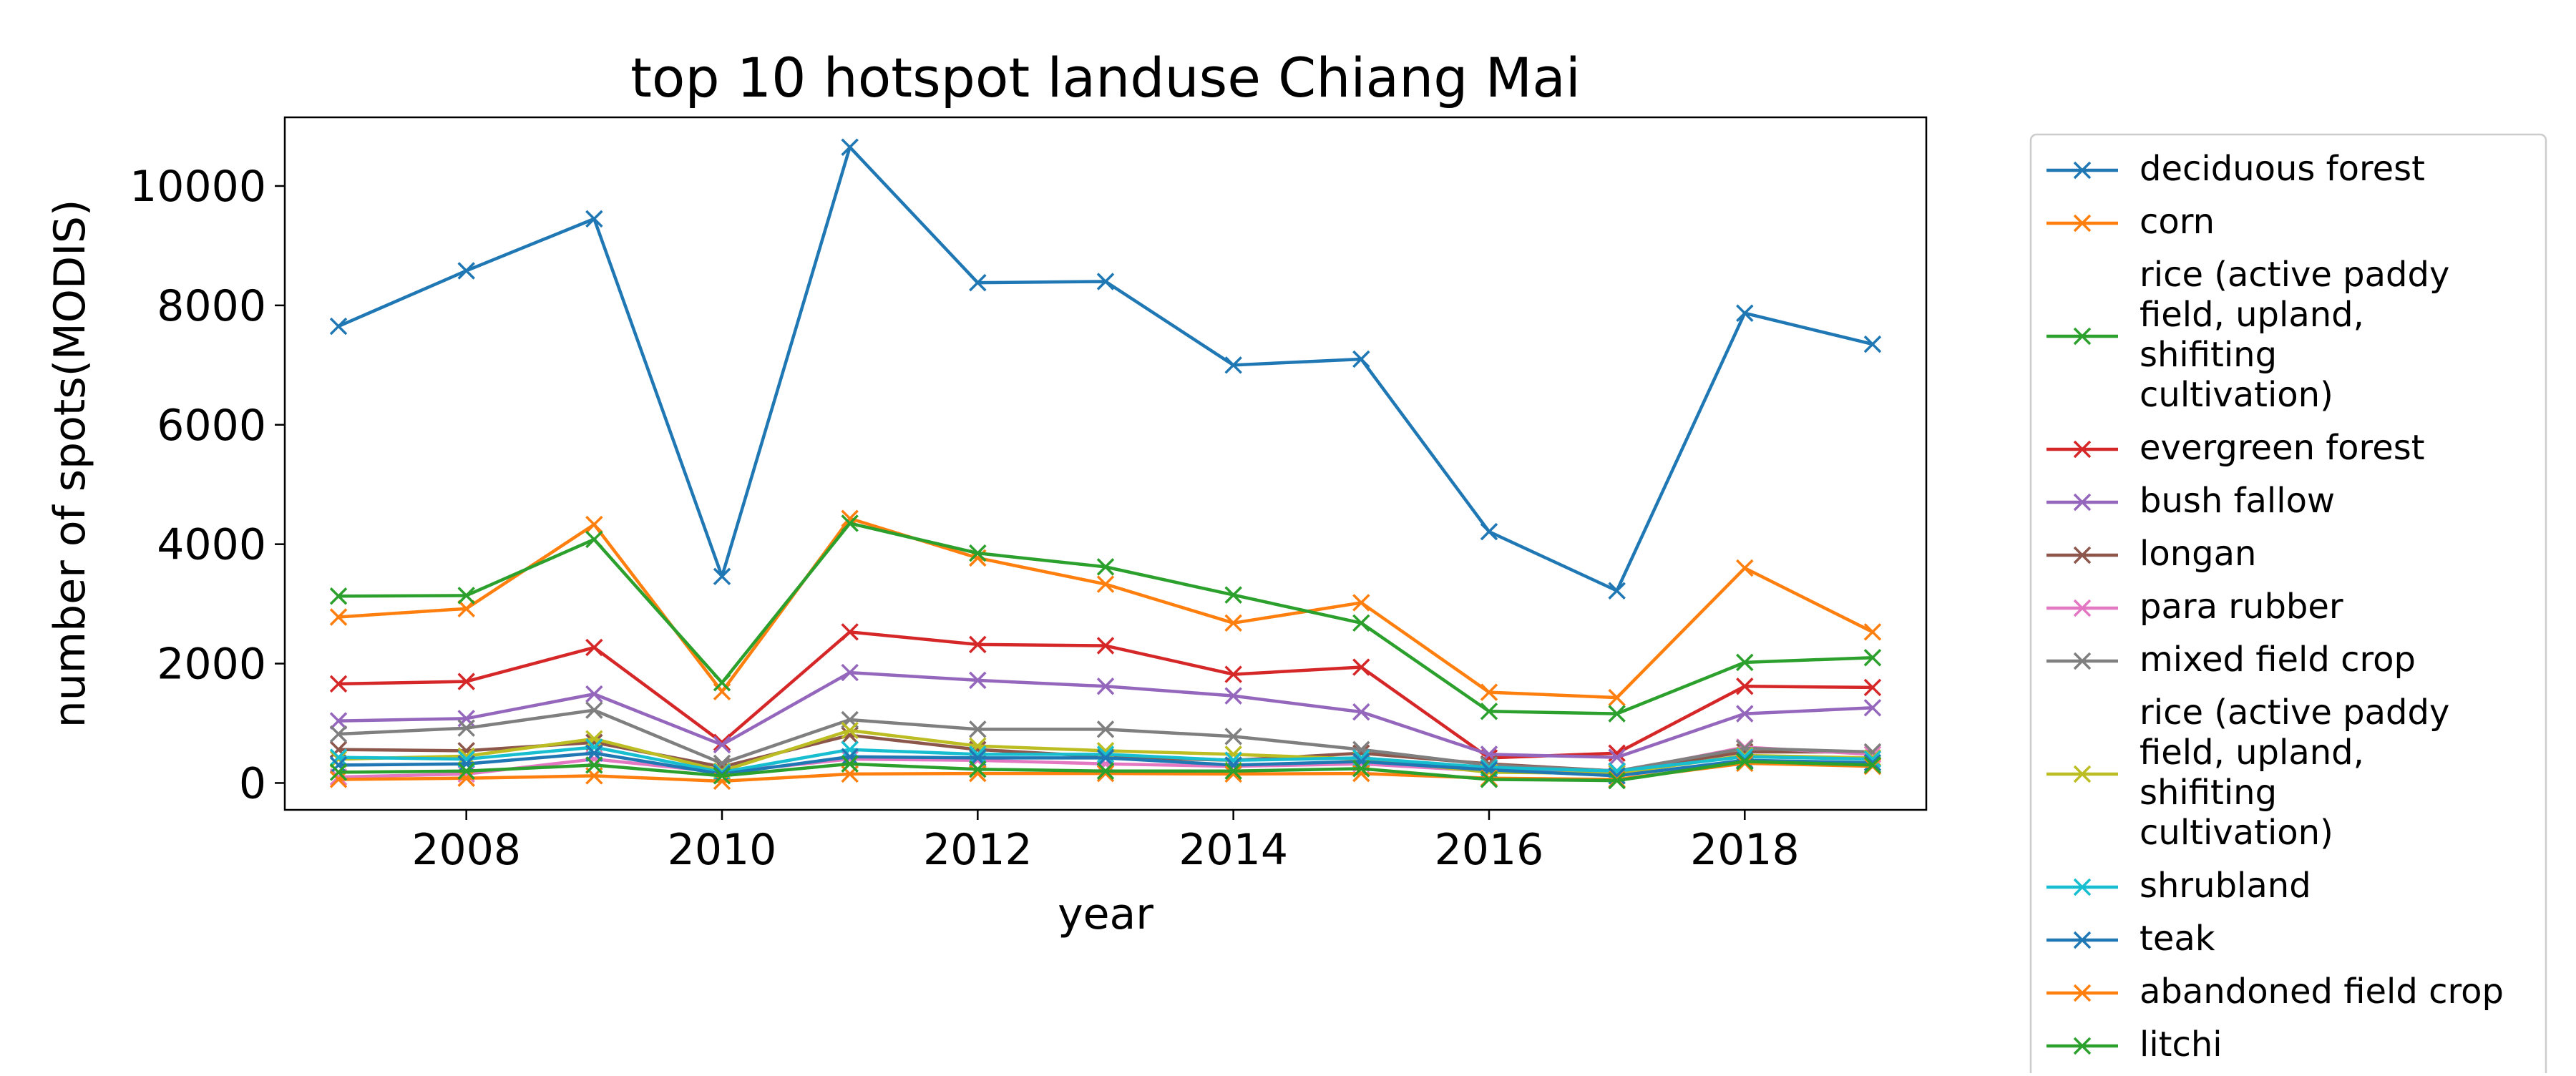  What do you see at coordinates (211, 306) in the screenshot?
I see `y-tick-label: 8000` at bounding box center [211, 306].